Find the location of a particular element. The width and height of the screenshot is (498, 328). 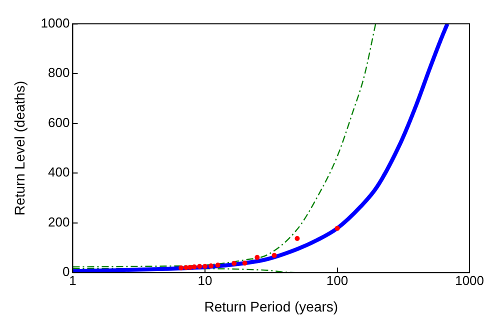

y-tick-label: 0 is located at coordinates (66, 272).